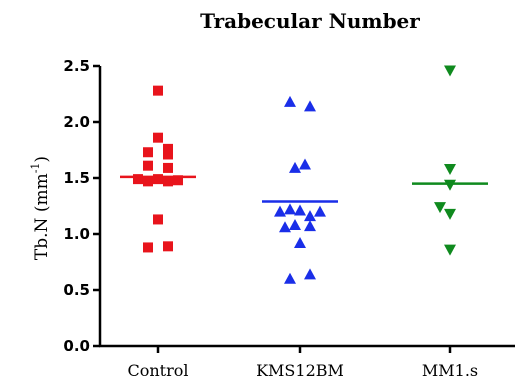 This screenshot has width=520, height=384. What do you see at coordinates (300, 370) in the screenshot?
I see `x-tick-label: KMS12BM` at bounding box center [300, 370].